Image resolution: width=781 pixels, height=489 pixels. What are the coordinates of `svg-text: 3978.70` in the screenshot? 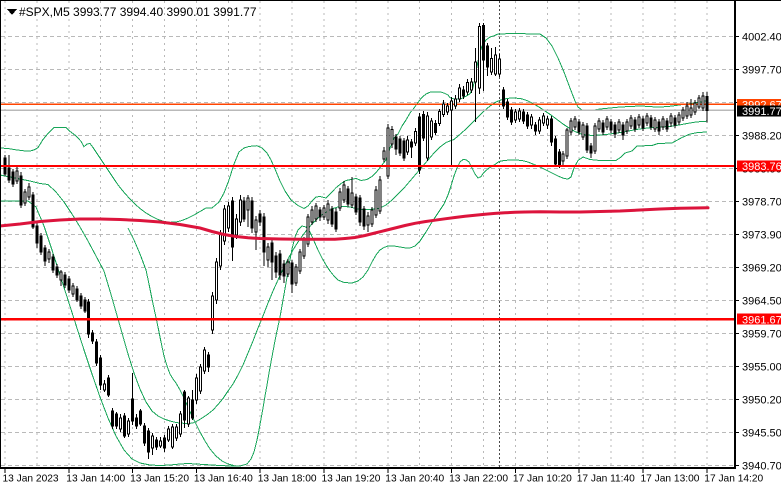 It's located at (761, 202).